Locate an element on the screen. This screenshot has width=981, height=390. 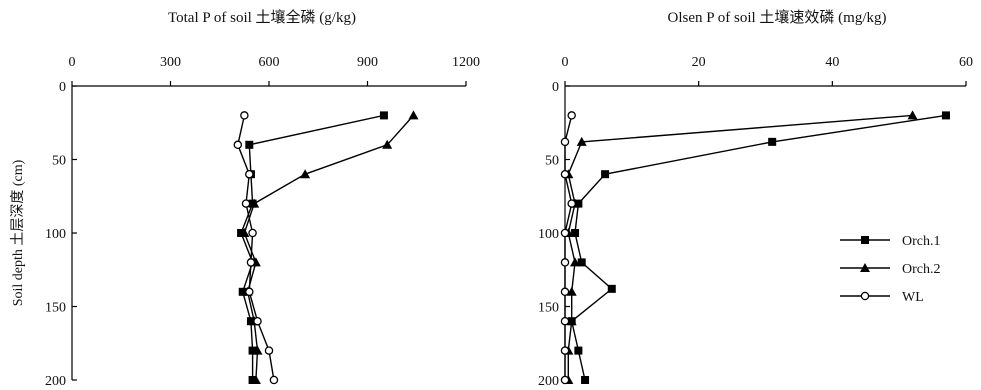
legend-label: Orch.2 is located at coordinates (921, 269).